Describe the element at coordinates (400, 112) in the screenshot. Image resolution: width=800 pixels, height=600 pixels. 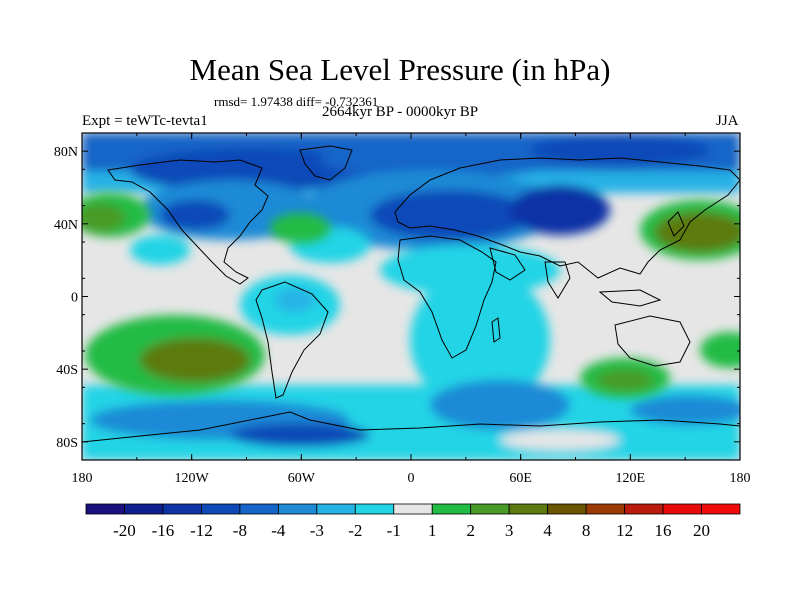
I see `period-subtitle: 2664kyr BP - 0000kyr BP` at that location.